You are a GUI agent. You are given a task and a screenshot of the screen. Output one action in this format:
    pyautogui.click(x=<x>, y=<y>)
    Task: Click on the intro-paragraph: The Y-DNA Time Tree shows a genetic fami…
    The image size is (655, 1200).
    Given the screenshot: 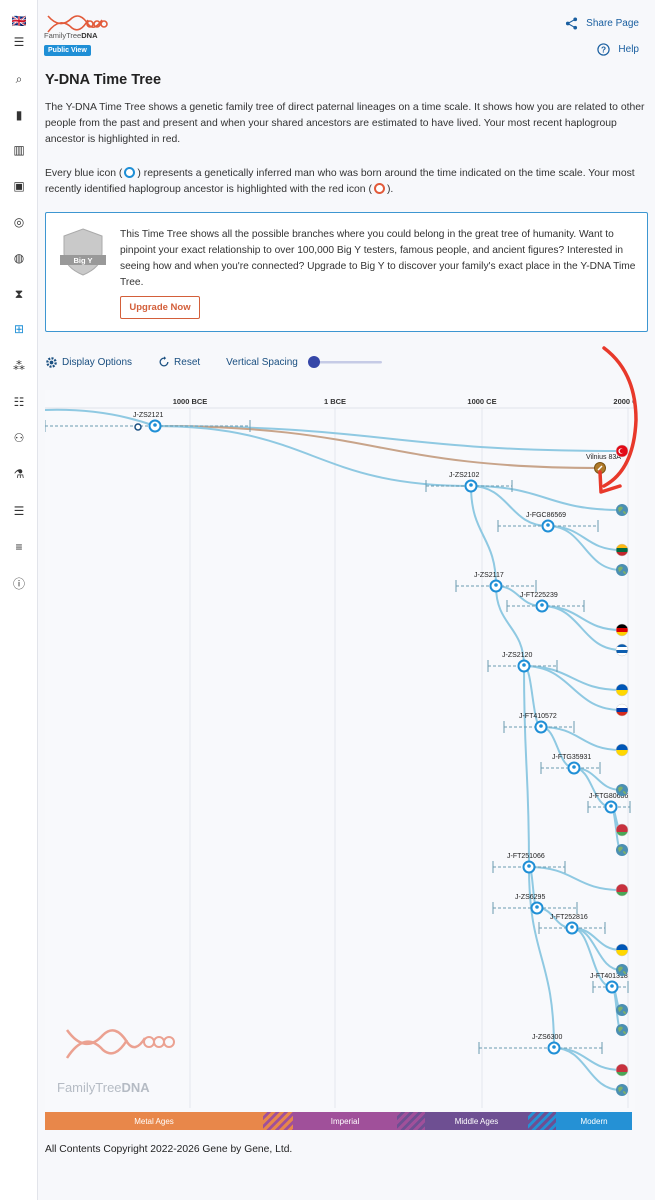 What is the action you would take?
    pyautogui.click(x=345, y=123)
    